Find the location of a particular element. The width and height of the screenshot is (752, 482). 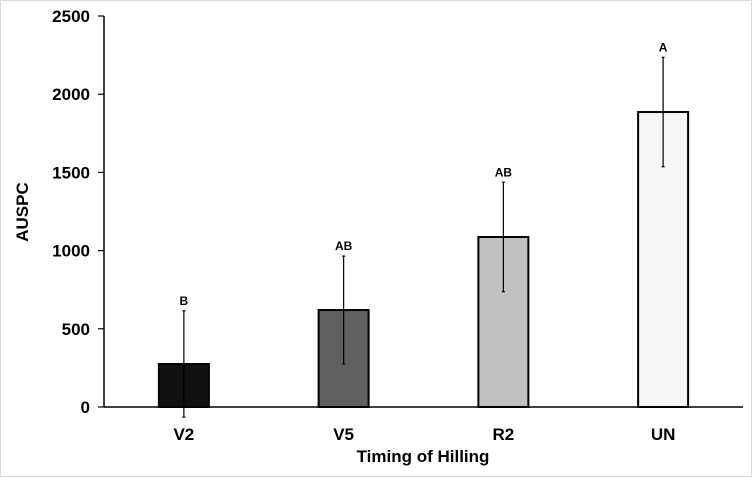

y-tick-label: 1000 is located at coordinates (71, 251).